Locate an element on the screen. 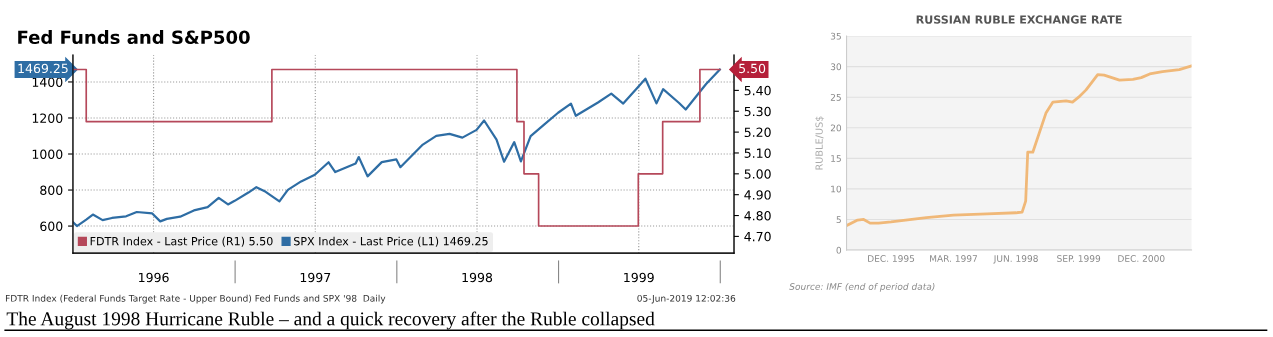 This screenshot has height=337, width=1273. y-tick-label: 10 is located at coordinates (836, 189).